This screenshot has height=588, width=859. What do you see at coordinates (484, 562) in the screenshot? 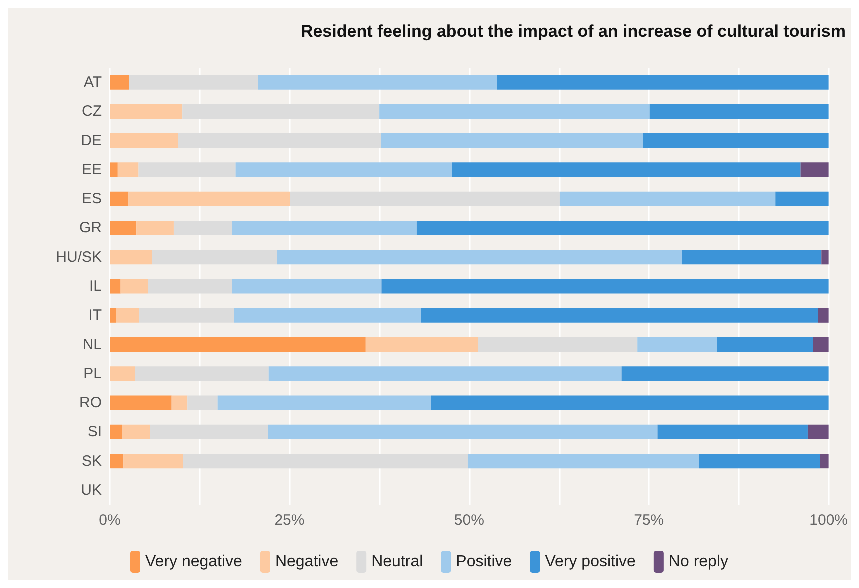
I see `legend-label: Positive` at bounding box center [484, 562].